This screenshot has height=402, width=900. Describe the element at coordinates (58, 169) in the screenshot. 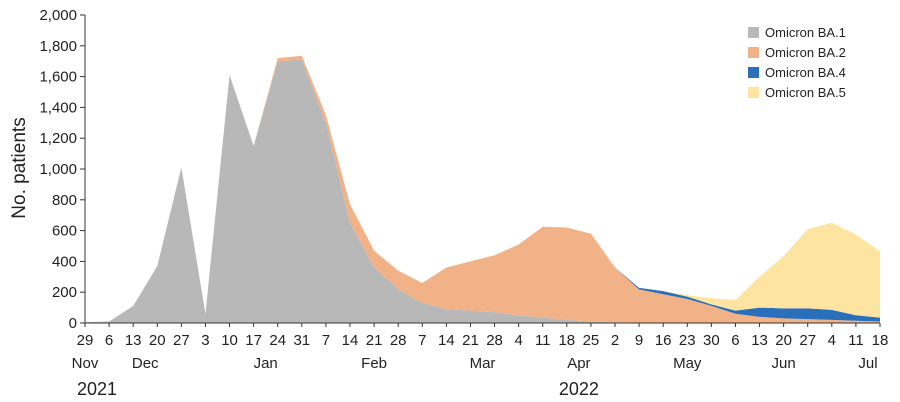

I see `y-tick-label: 1,000` at that location.